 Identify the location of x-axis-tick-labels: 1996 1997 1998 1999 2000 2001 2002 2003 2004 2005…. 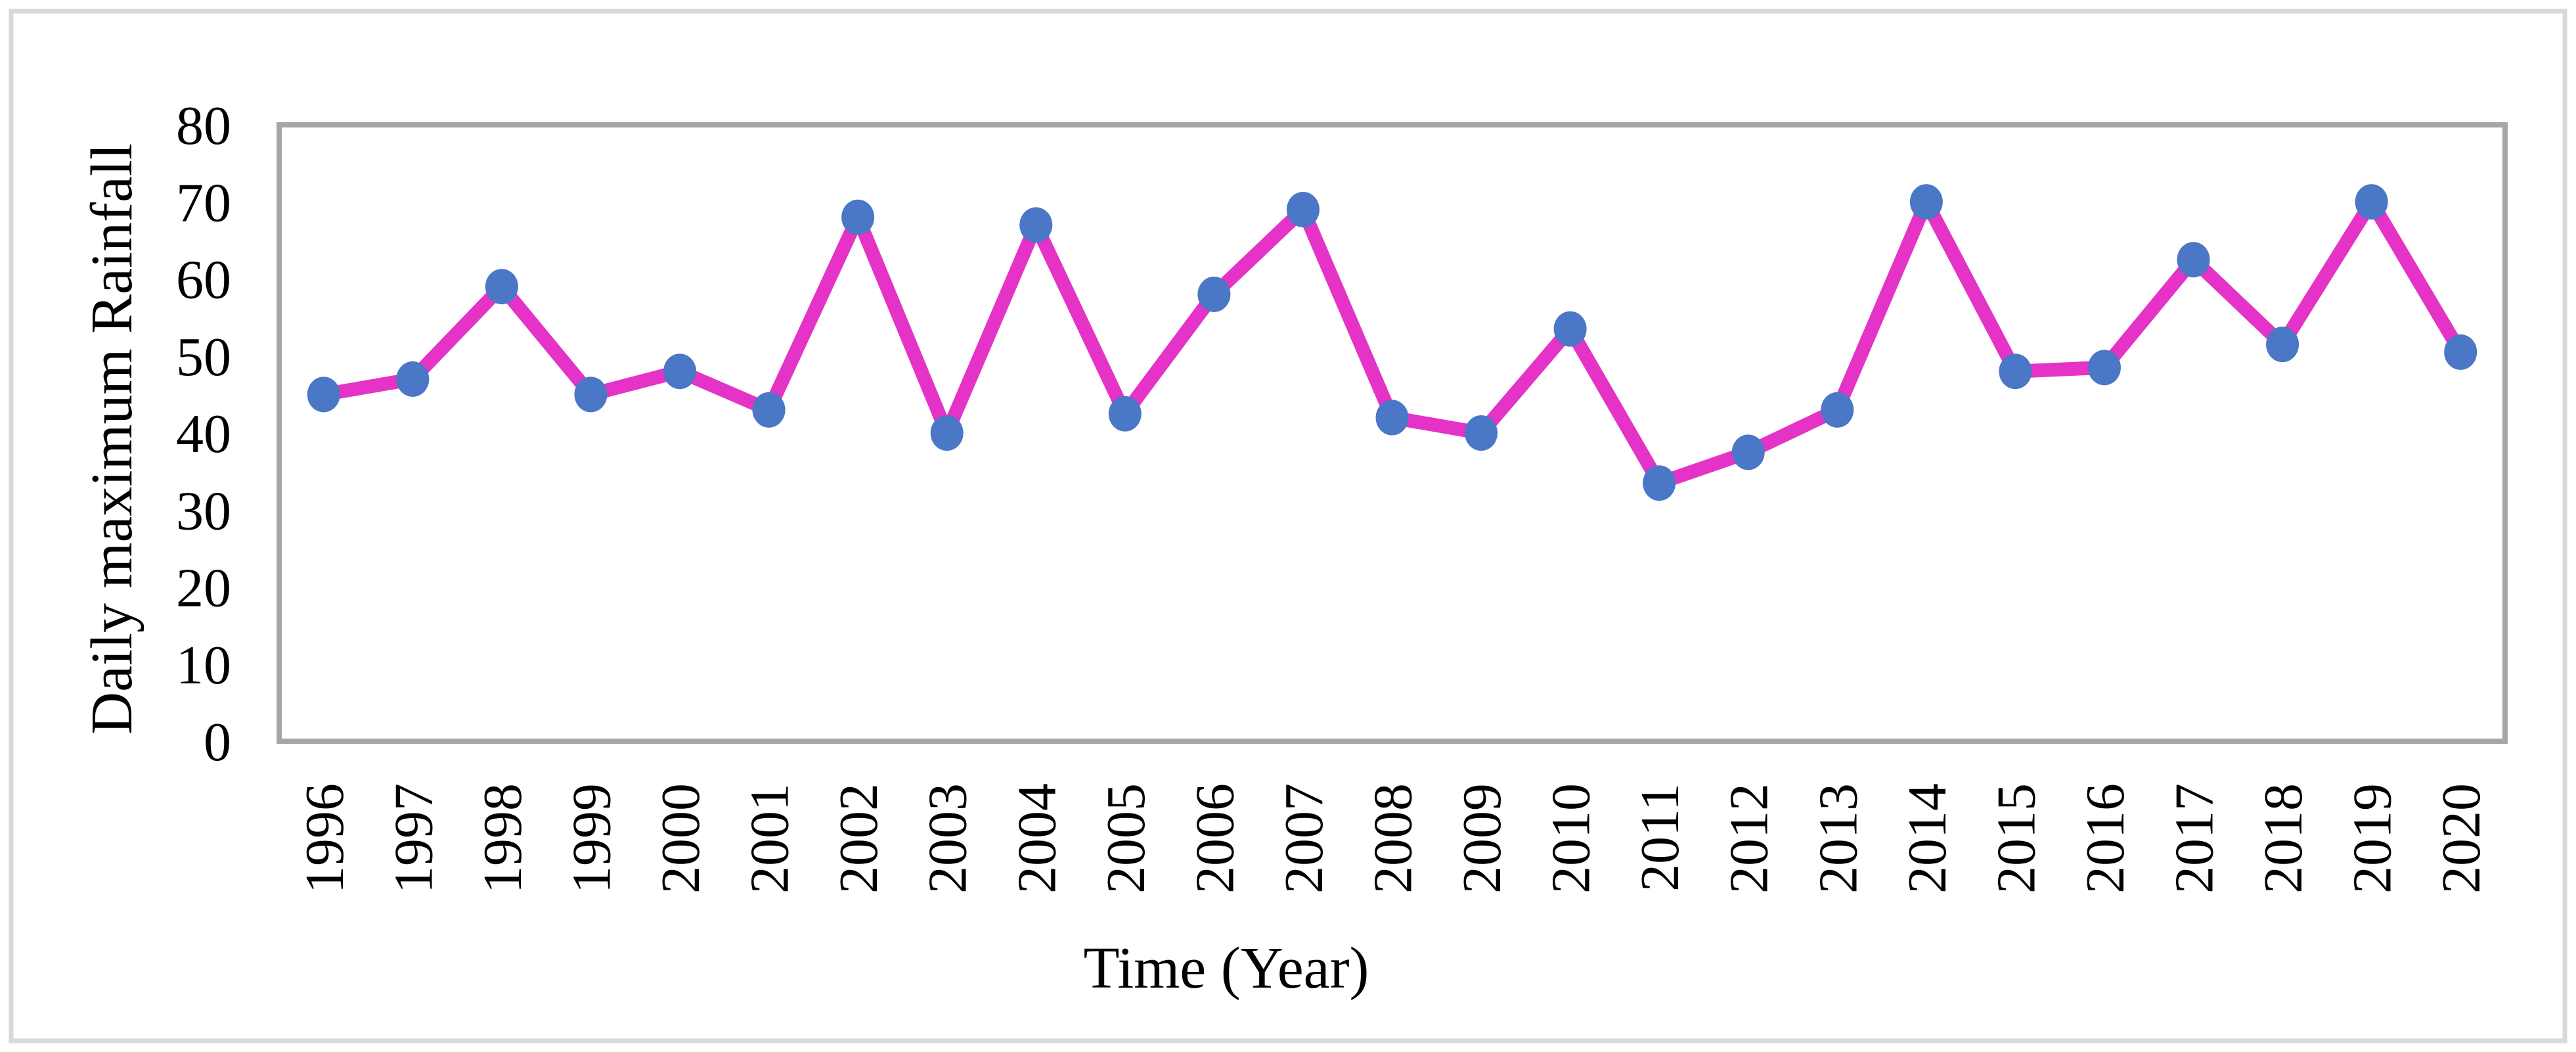
(1393, 838).